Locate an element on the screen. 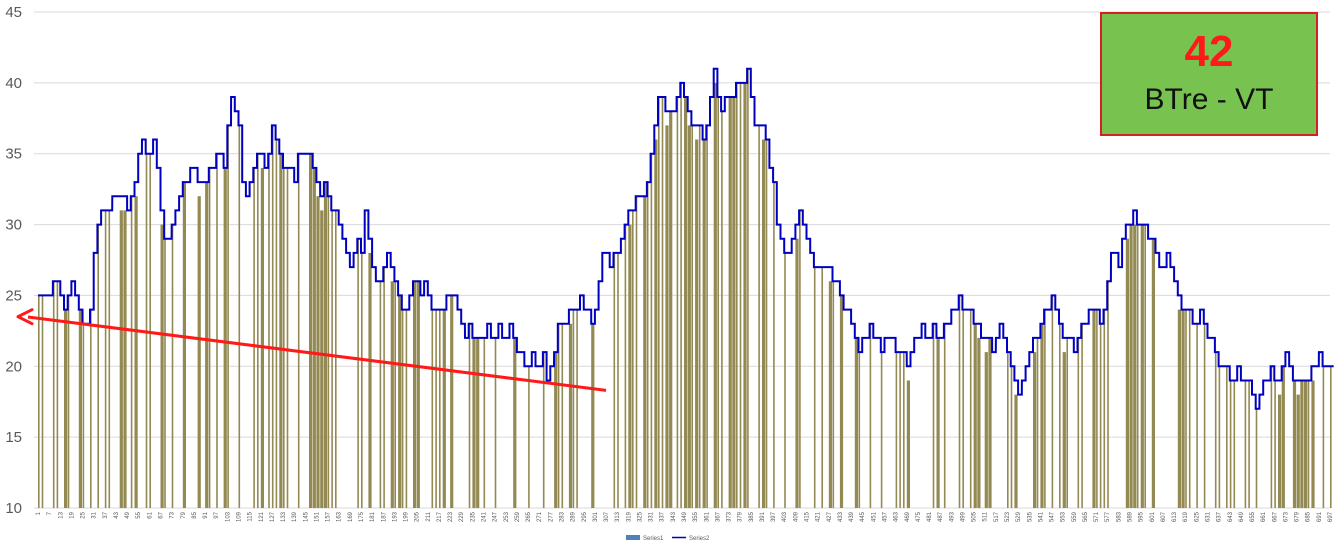 The width and height of the screenshot is (1338, 544). x-tick-label: 169 is located at coordinates (351, 516).